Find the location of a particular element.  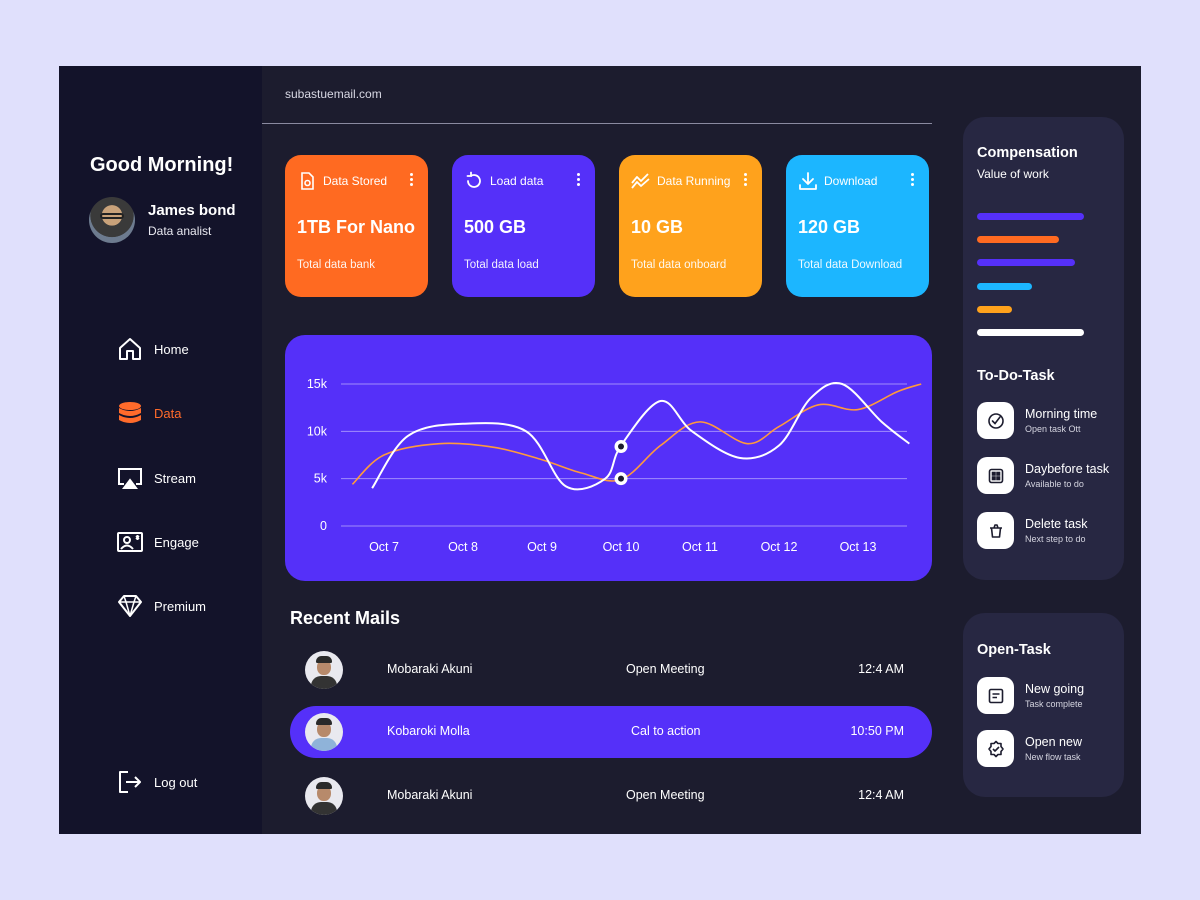

grid-icon is located at coordinates (995, 475).